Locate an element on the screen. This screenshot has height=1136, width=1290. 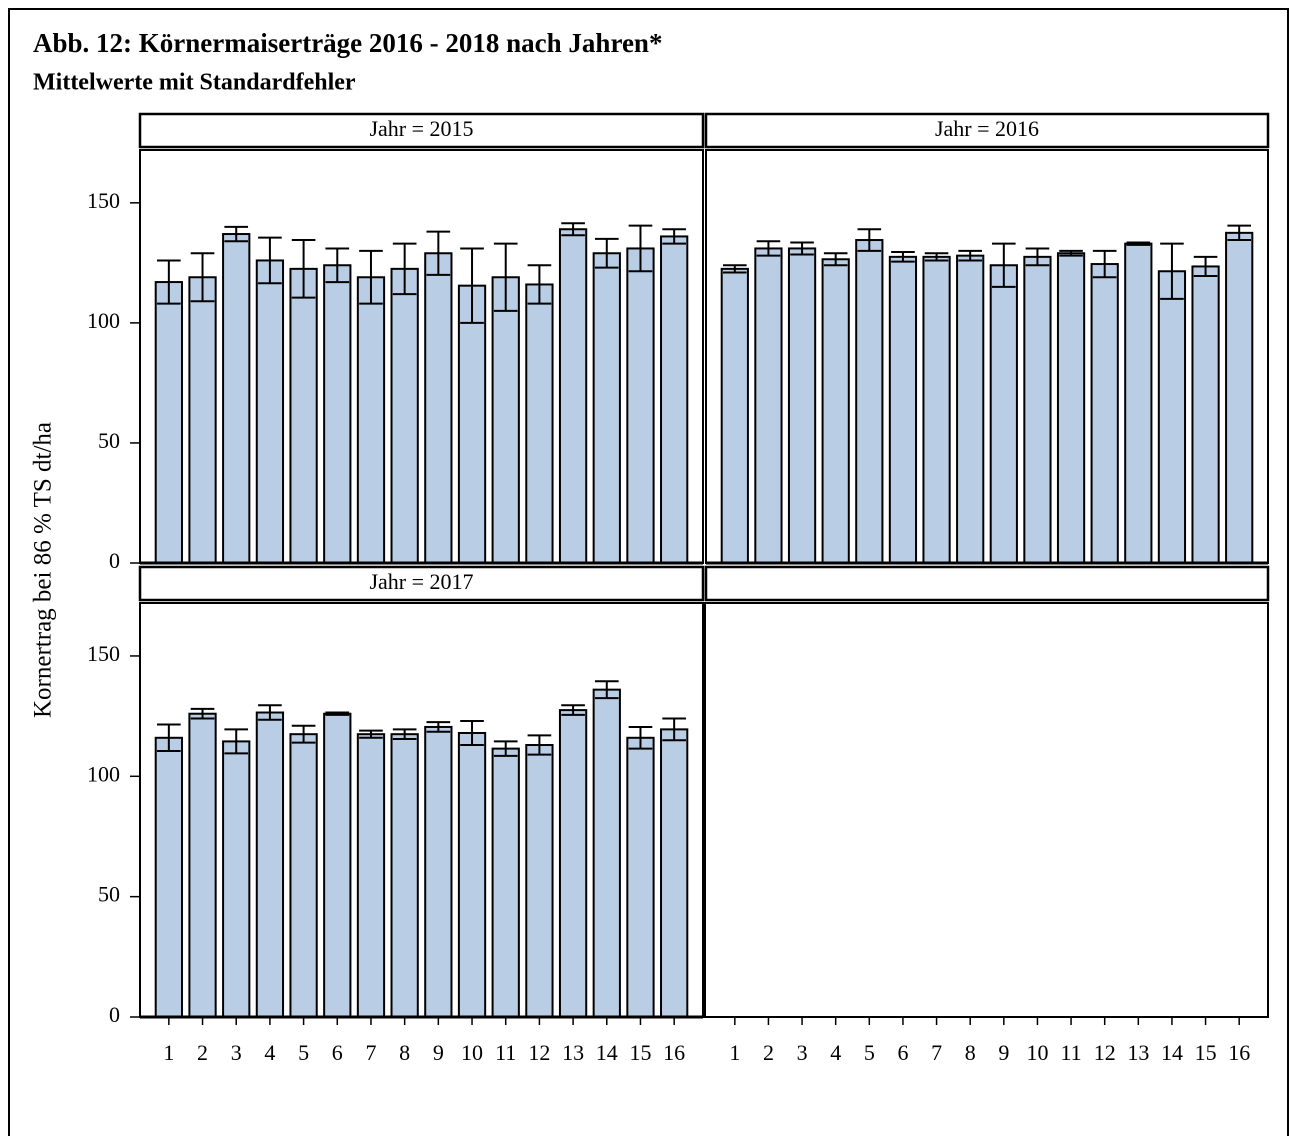
panel-title: Jahr = 2016 is located at coordinates (987, 128).